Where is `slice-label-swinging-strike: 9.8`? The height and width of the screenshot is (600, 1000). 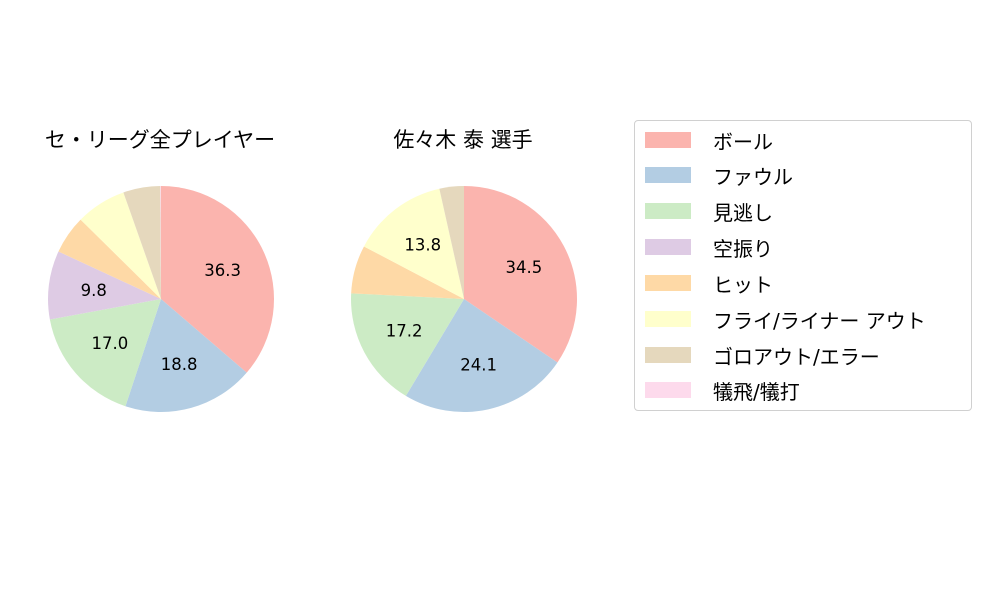
slice-label-swinging-strike: 9.8 is located at coordinates (94, 290).